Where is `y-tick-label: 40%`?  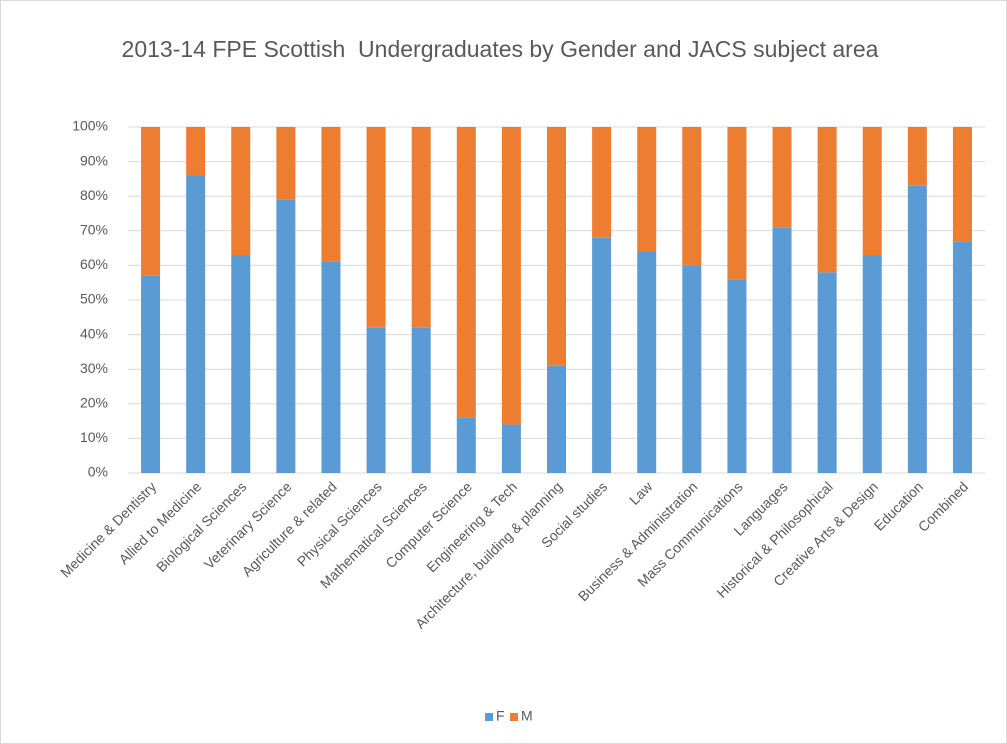
y-tick-label: 40% is located at coordinates (94, 333).